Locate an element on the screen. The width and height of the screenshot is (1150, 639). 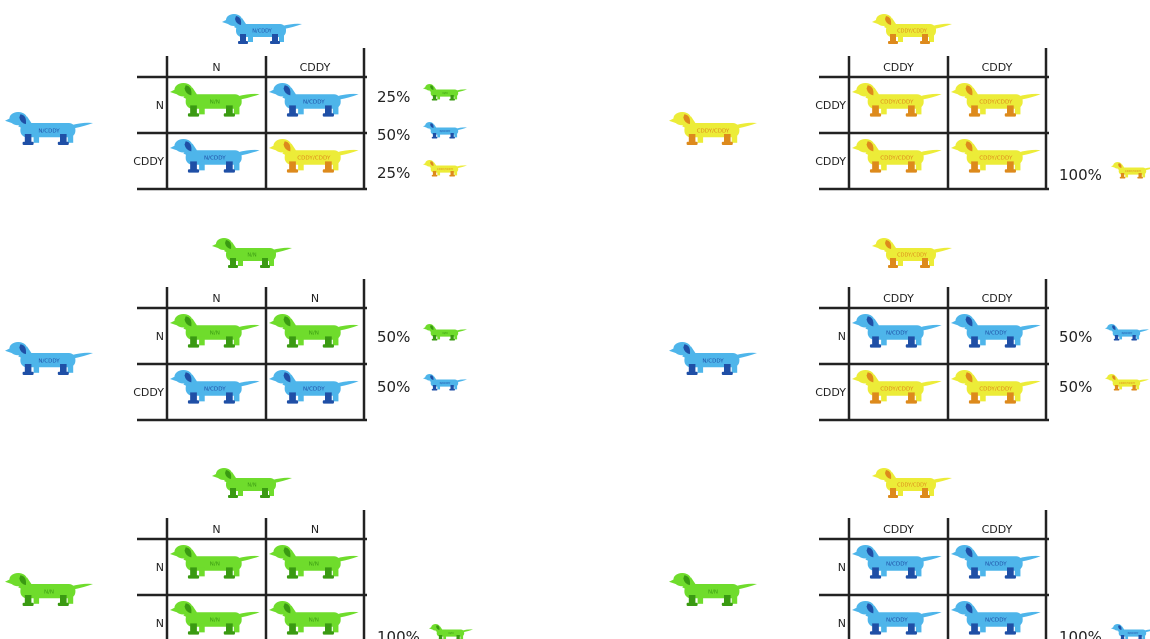
side-parent-dog: N/N is located at coordinates (713, 589).